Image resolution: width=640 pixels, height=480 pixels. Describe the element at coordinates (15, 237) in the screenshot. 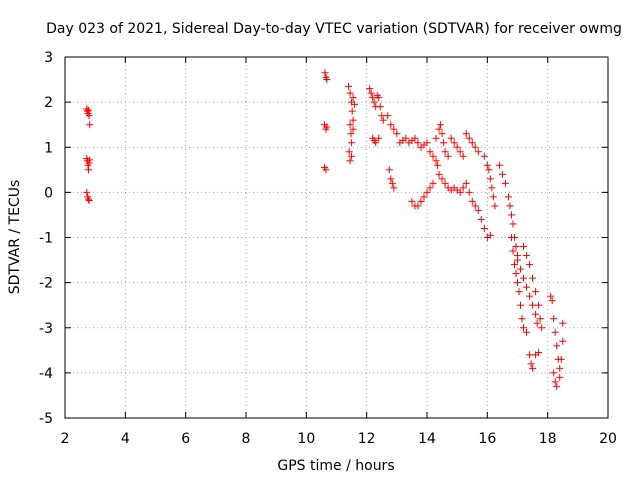

I see `y-axis-label: SDTVAR / TECUs` at that location.